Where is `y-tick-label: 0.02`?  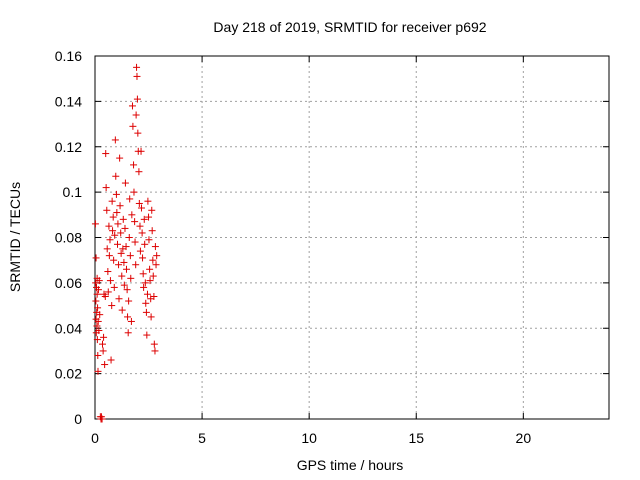 y-tick-label: 0.02 is located at coordinates (68, 374).